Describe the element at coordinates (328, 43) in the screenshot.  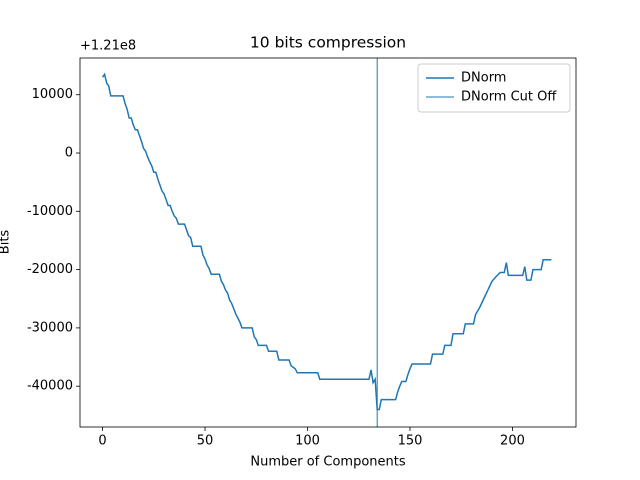
I see `chart-title: 10 bits compression` at that location.